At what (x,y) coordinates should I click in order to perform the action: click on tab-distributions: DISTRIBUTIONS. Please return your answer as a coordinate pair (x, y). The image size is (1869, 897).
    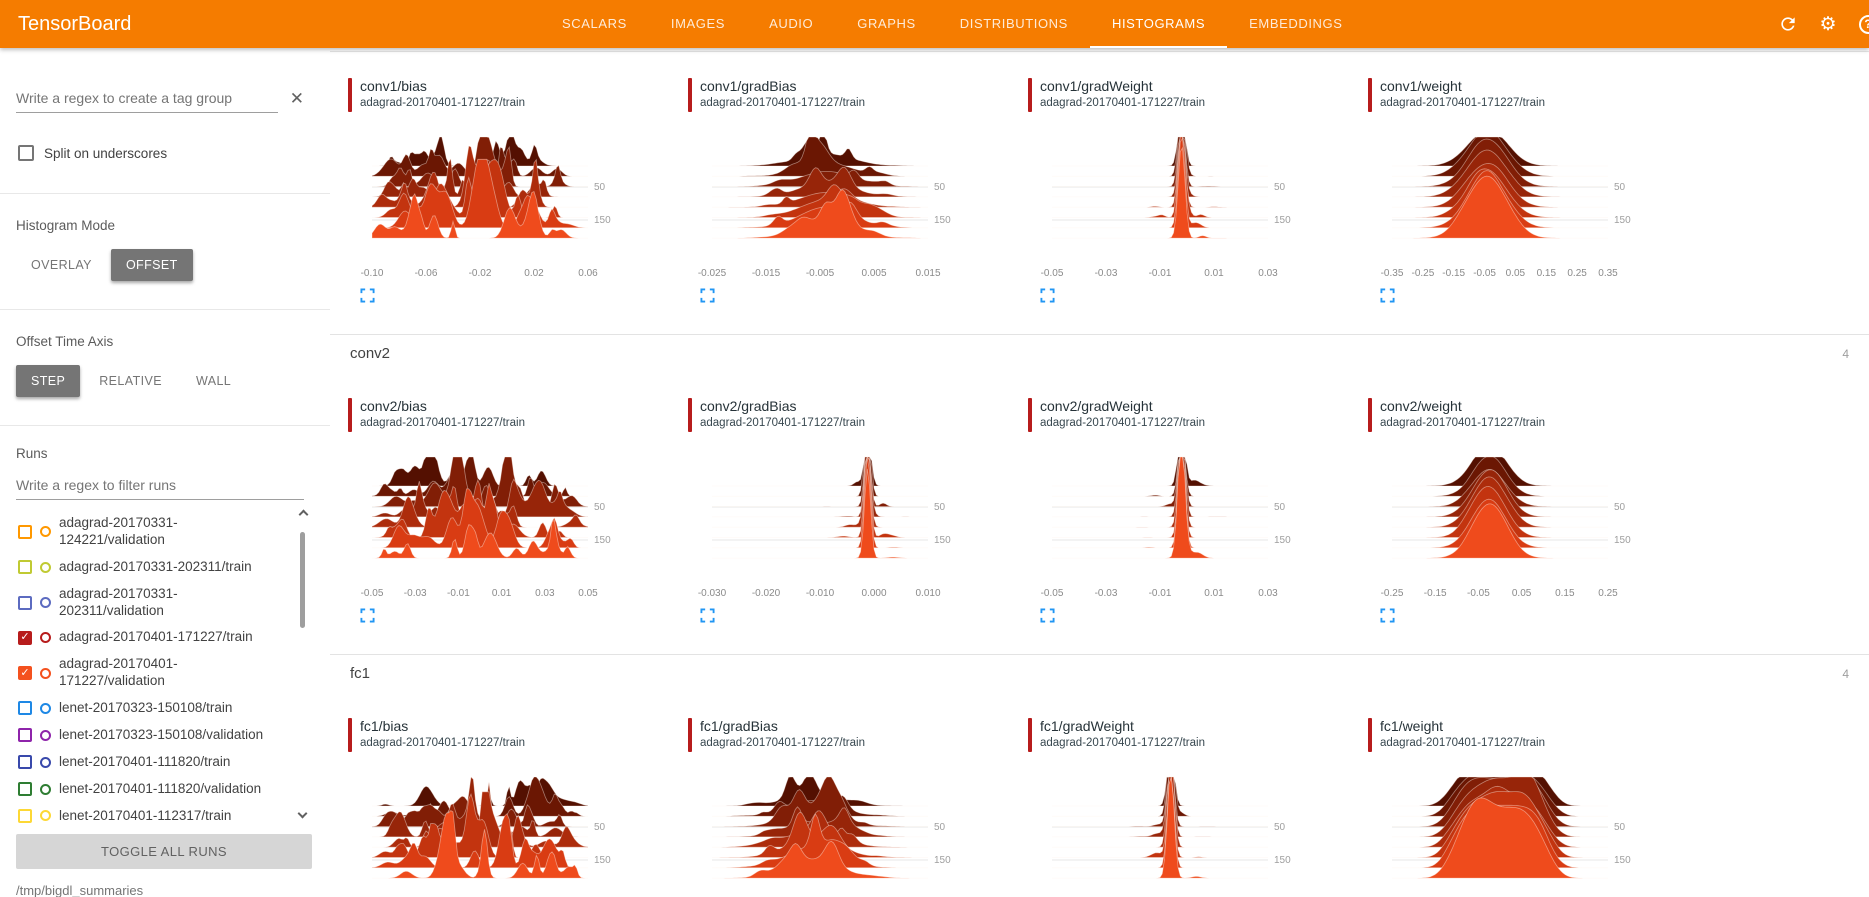
    Looking at the image, I should click on (1013, 23).